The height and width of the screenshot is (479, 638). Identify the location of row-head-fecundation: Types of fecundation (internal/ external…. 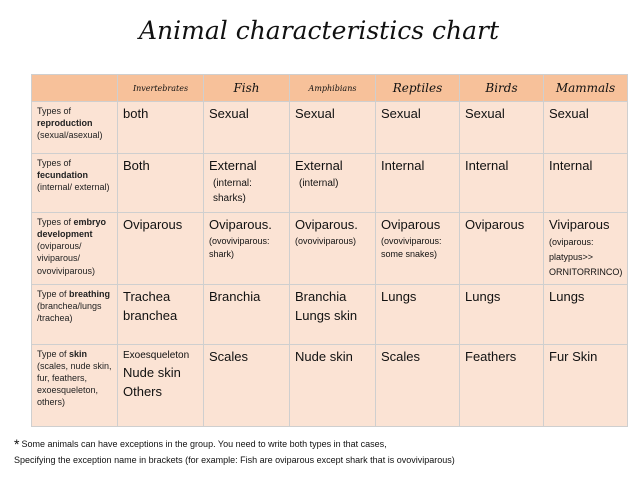
(74, 183).